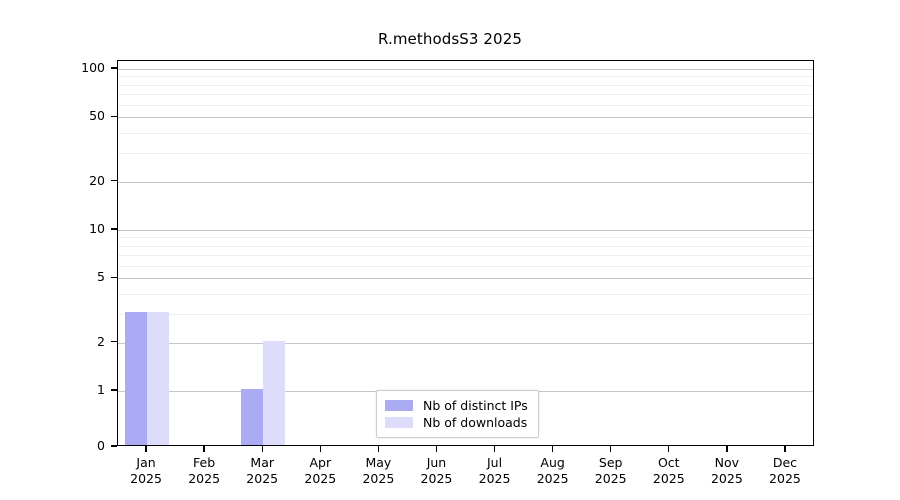  I want to click on legend-label: Nb of downloads, so click(475, 422).